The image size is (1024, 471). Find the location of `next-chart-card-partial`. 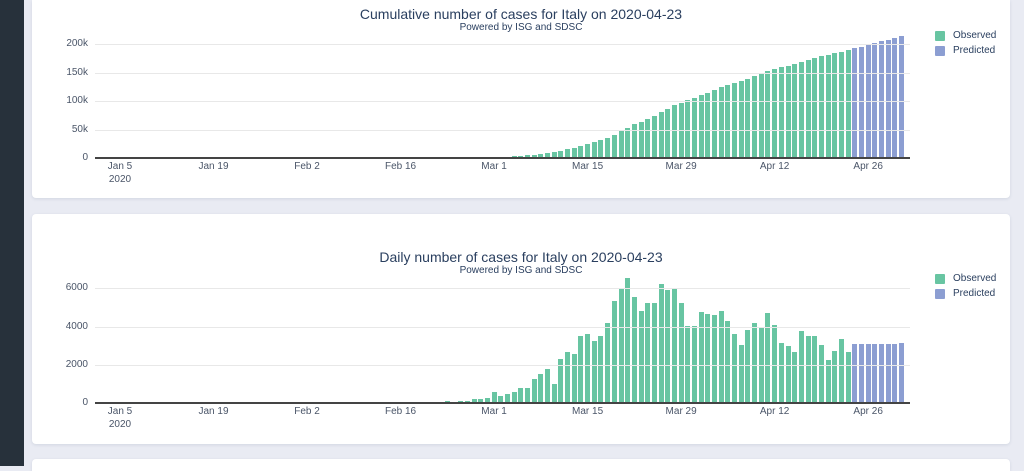

next-chart-card-partial is located at coordinates (521, 465).